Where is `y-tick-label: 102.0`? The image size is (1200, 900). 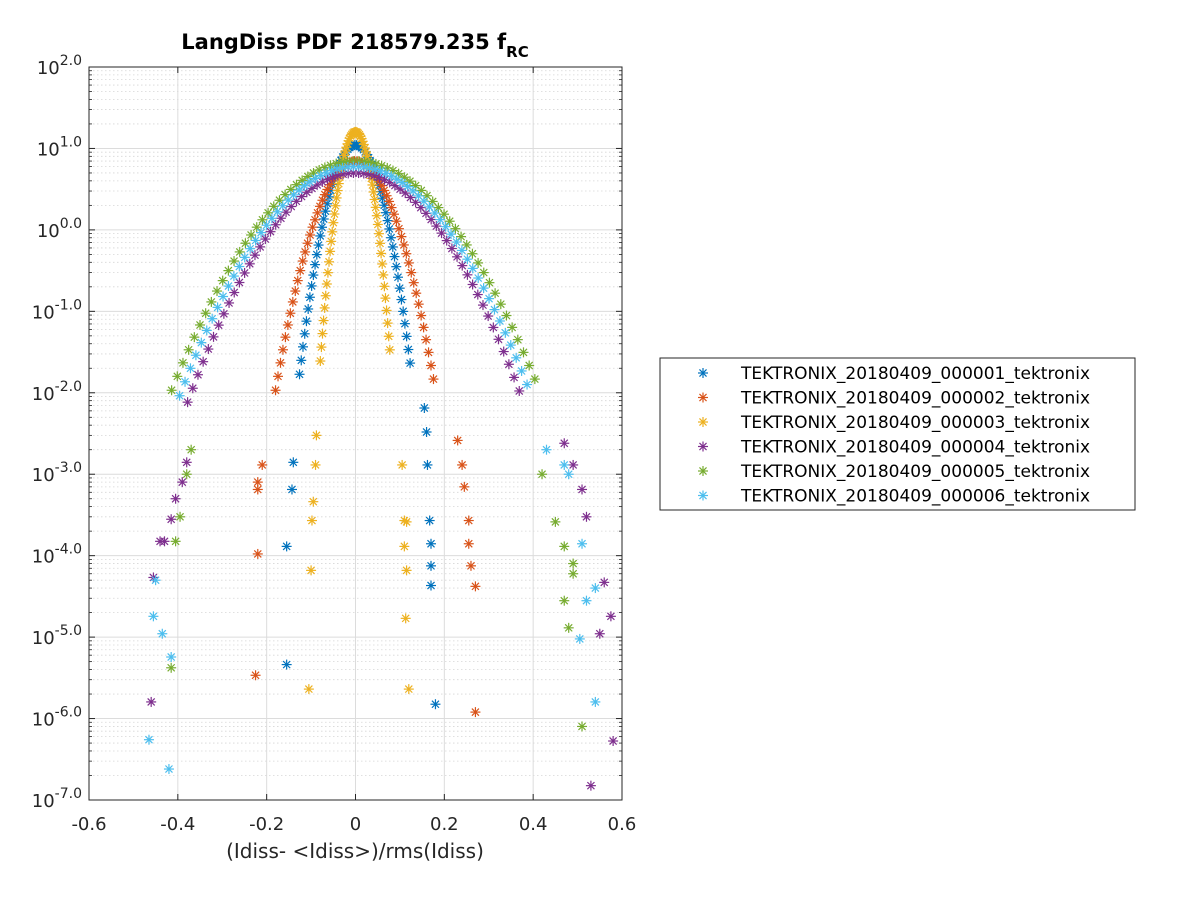
y-tick-label: 102.0 is located at coordinates (59, 66).